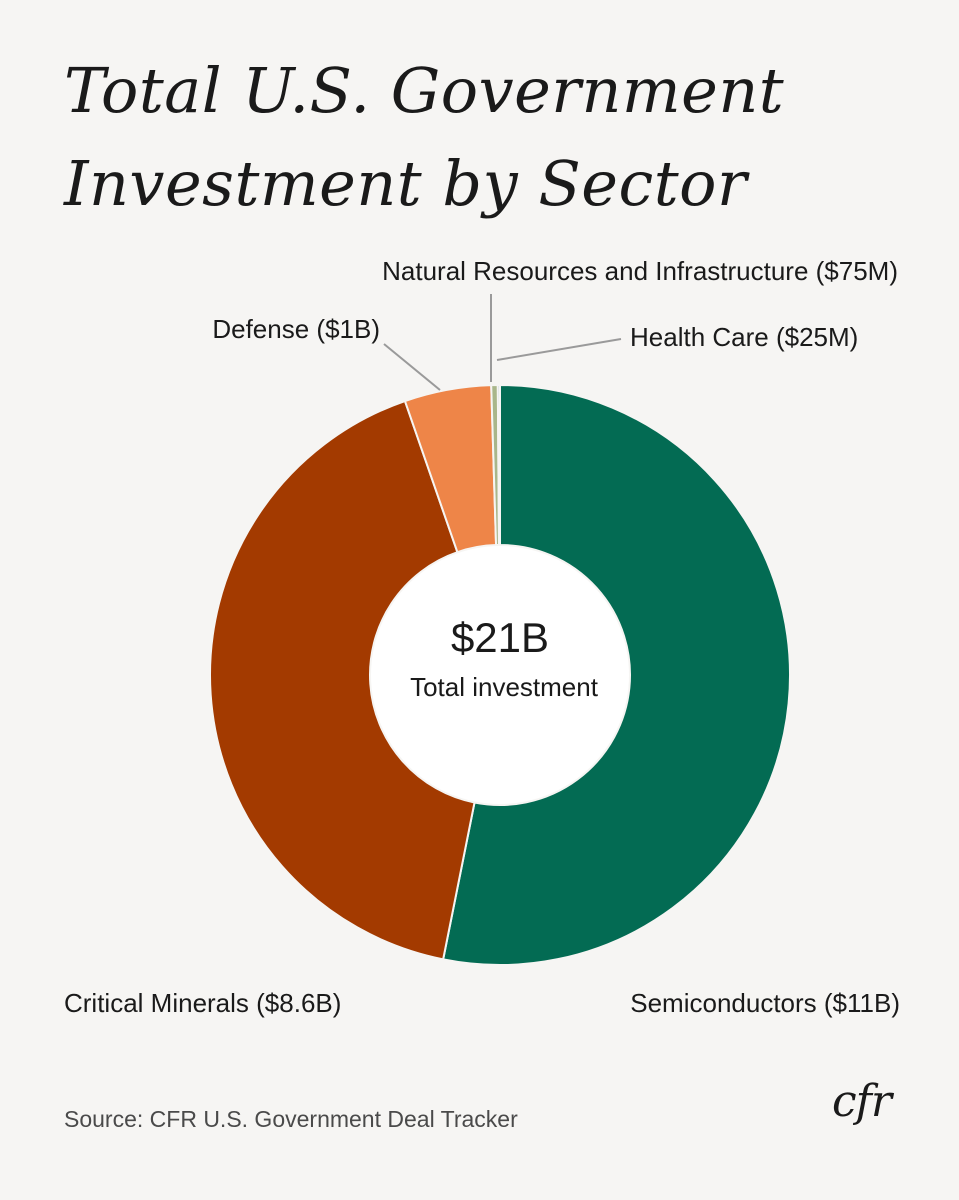 The image size is (959, 1200). What do you see at coordinates (291, 1119) in the screenshot?
I see `source-note: Source: CFR U.S. Government Deal Tracker` at bounding box center [291, 1119].